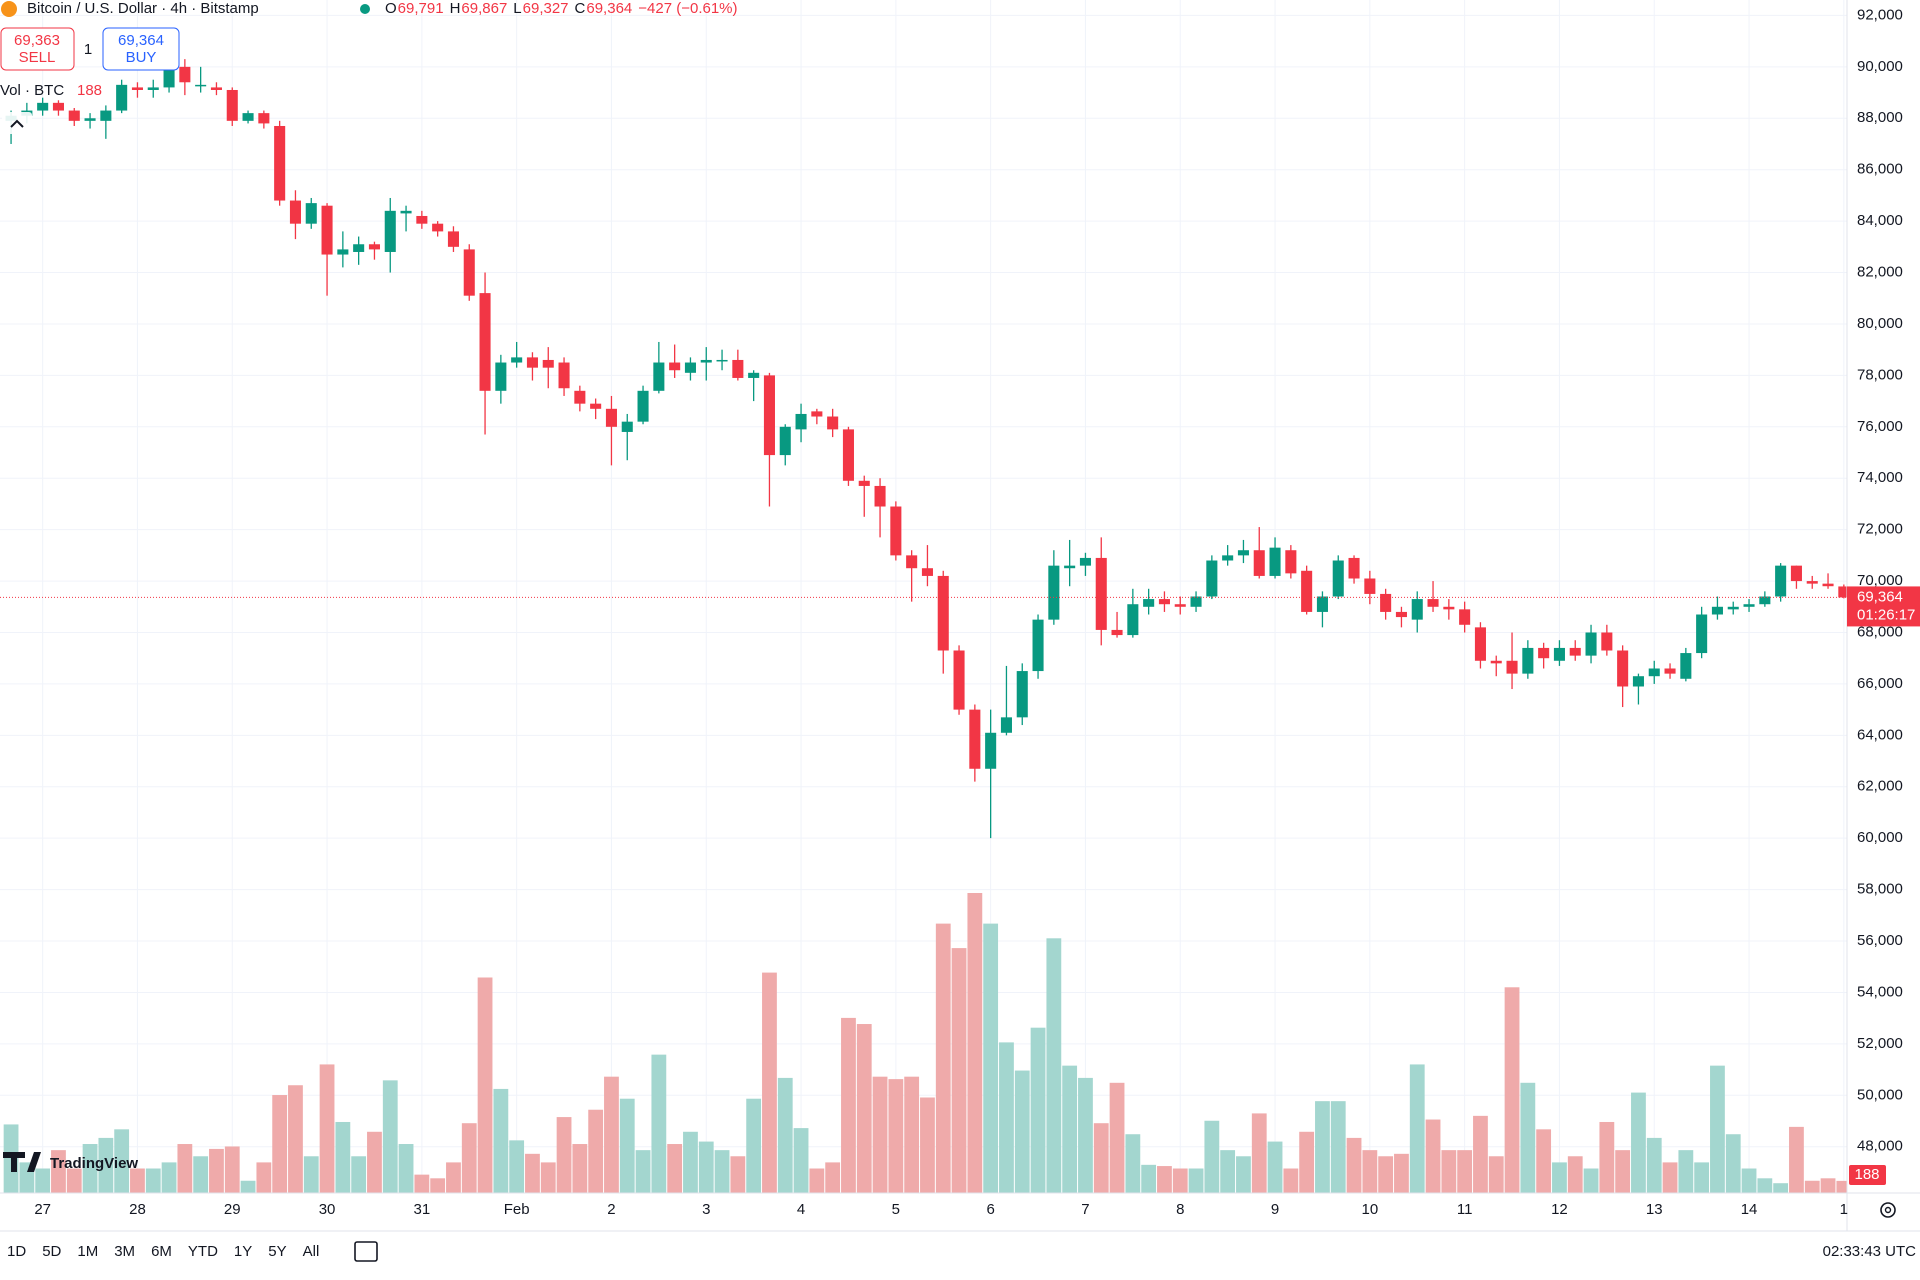 This screenshot has width=1920, height=1280. Describe the element at coordinates (455, 8) in the screenshot. I see `ohlc-key: H` at that location.